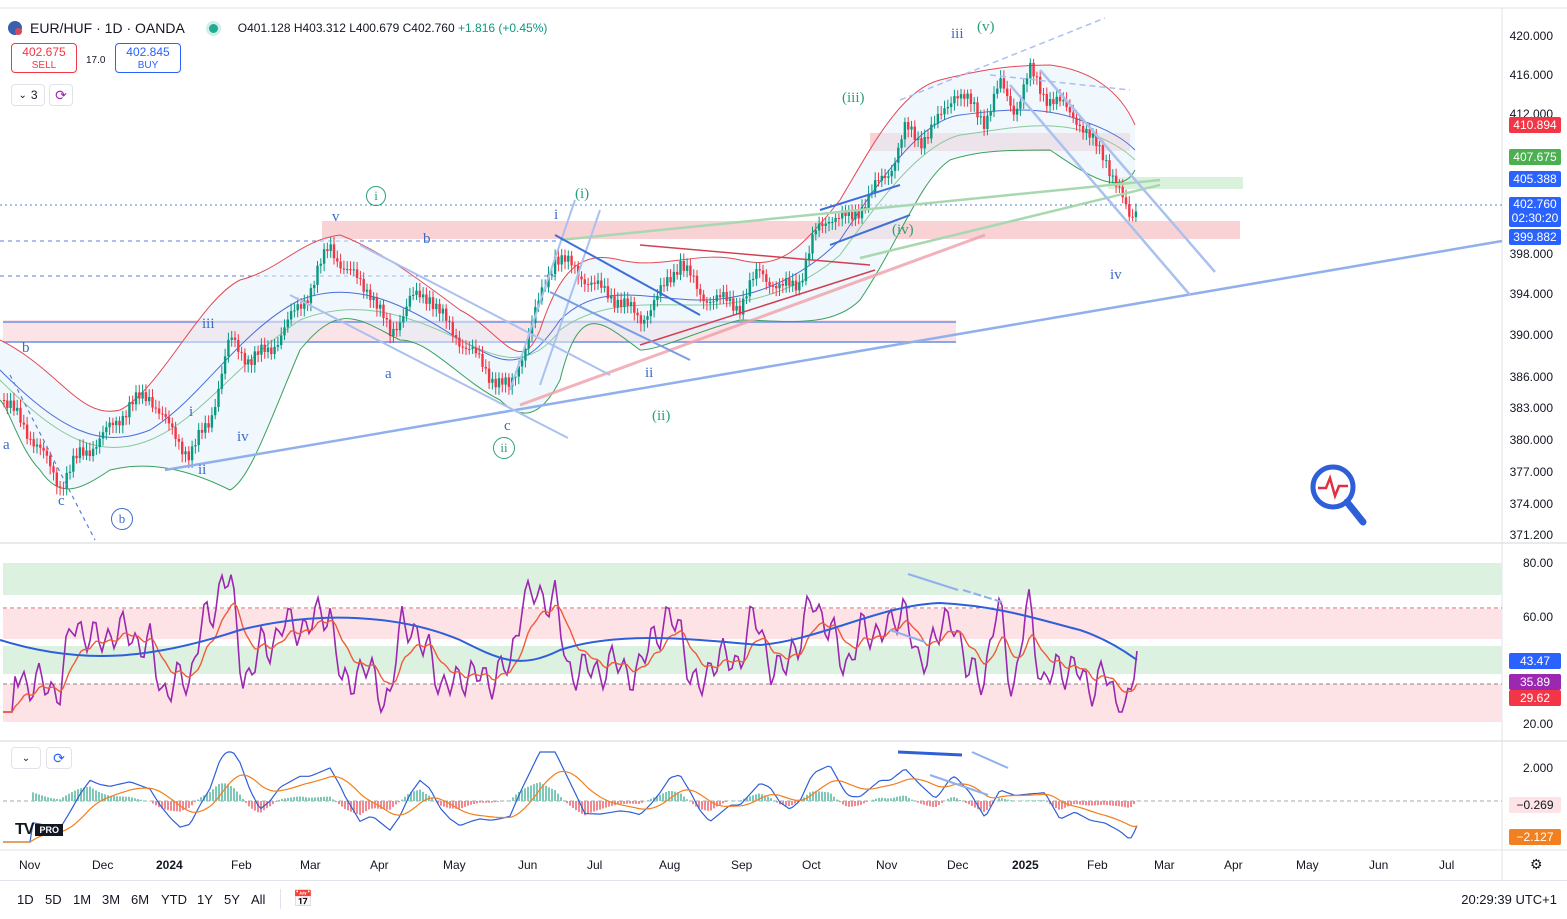 The width and height of the screenshot is (1567, 919). I want to click on settings-gear-icon: ⚙, so click(1536, 864).